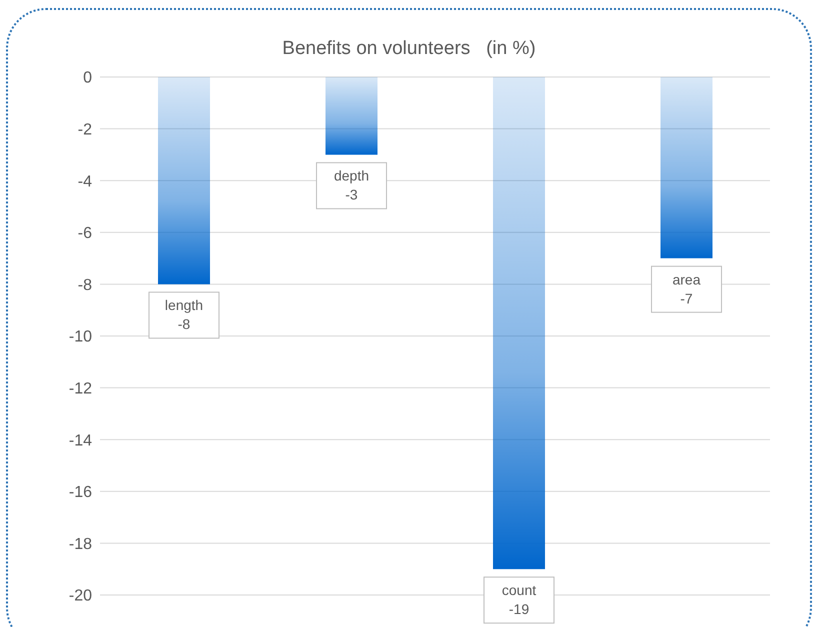 This screenshot has height=627, width=818. Describe the element at coordinates (85, 233) in the screenshot. I see `y-tick-label: -6` at that location.